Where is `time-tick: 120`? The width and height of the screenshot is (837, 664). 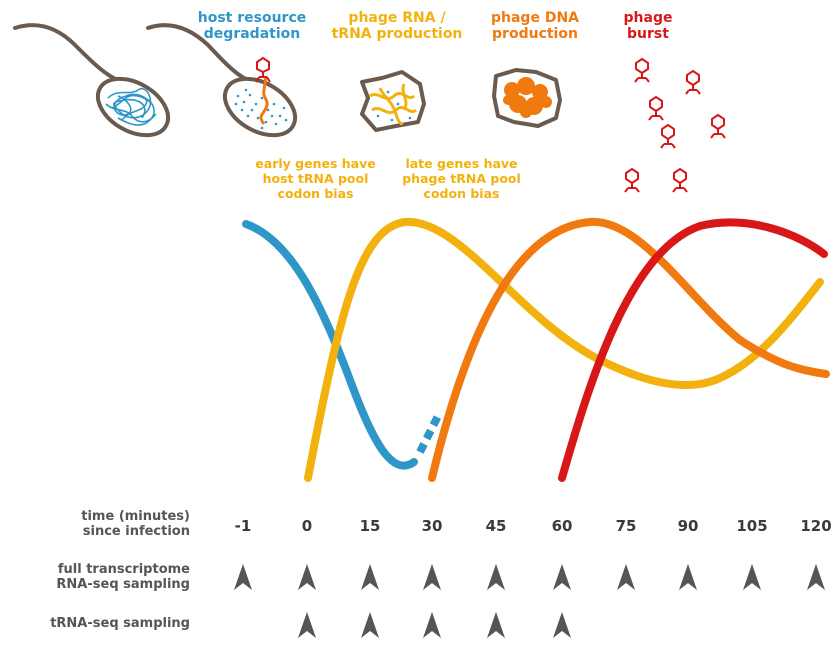
time-tick: 120 is located at coordinates (816, 526).